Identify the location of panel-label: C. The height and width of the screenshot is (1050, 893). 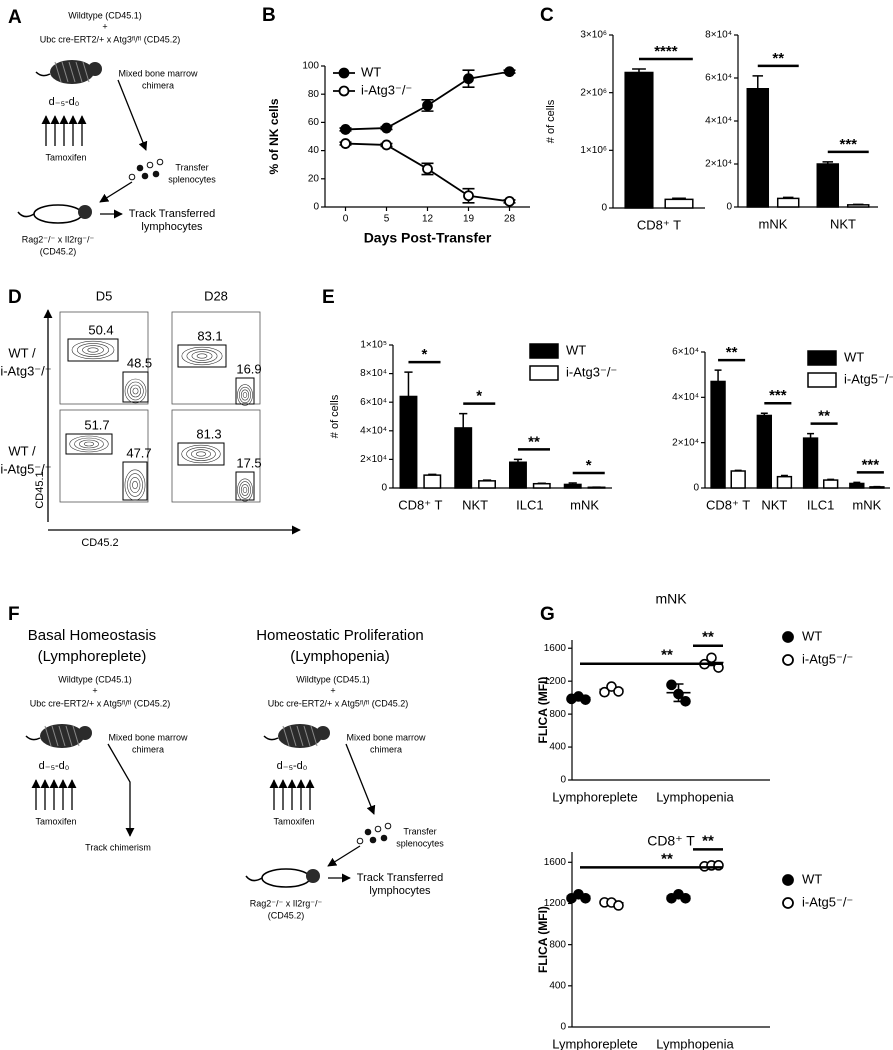
(547, 15).